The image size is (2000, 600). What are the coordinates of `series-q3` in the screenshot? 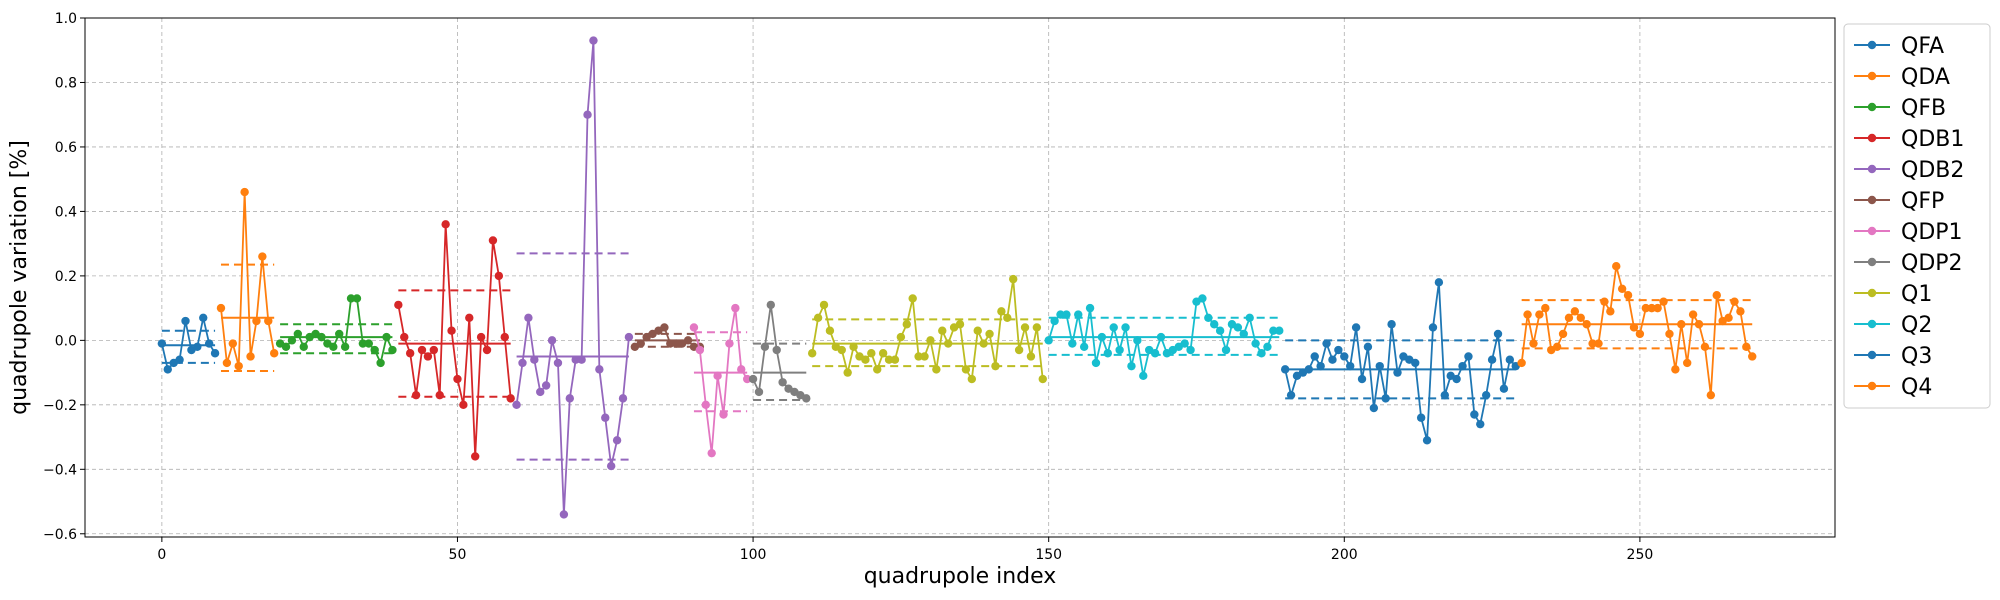 It's located at (1400, 361).